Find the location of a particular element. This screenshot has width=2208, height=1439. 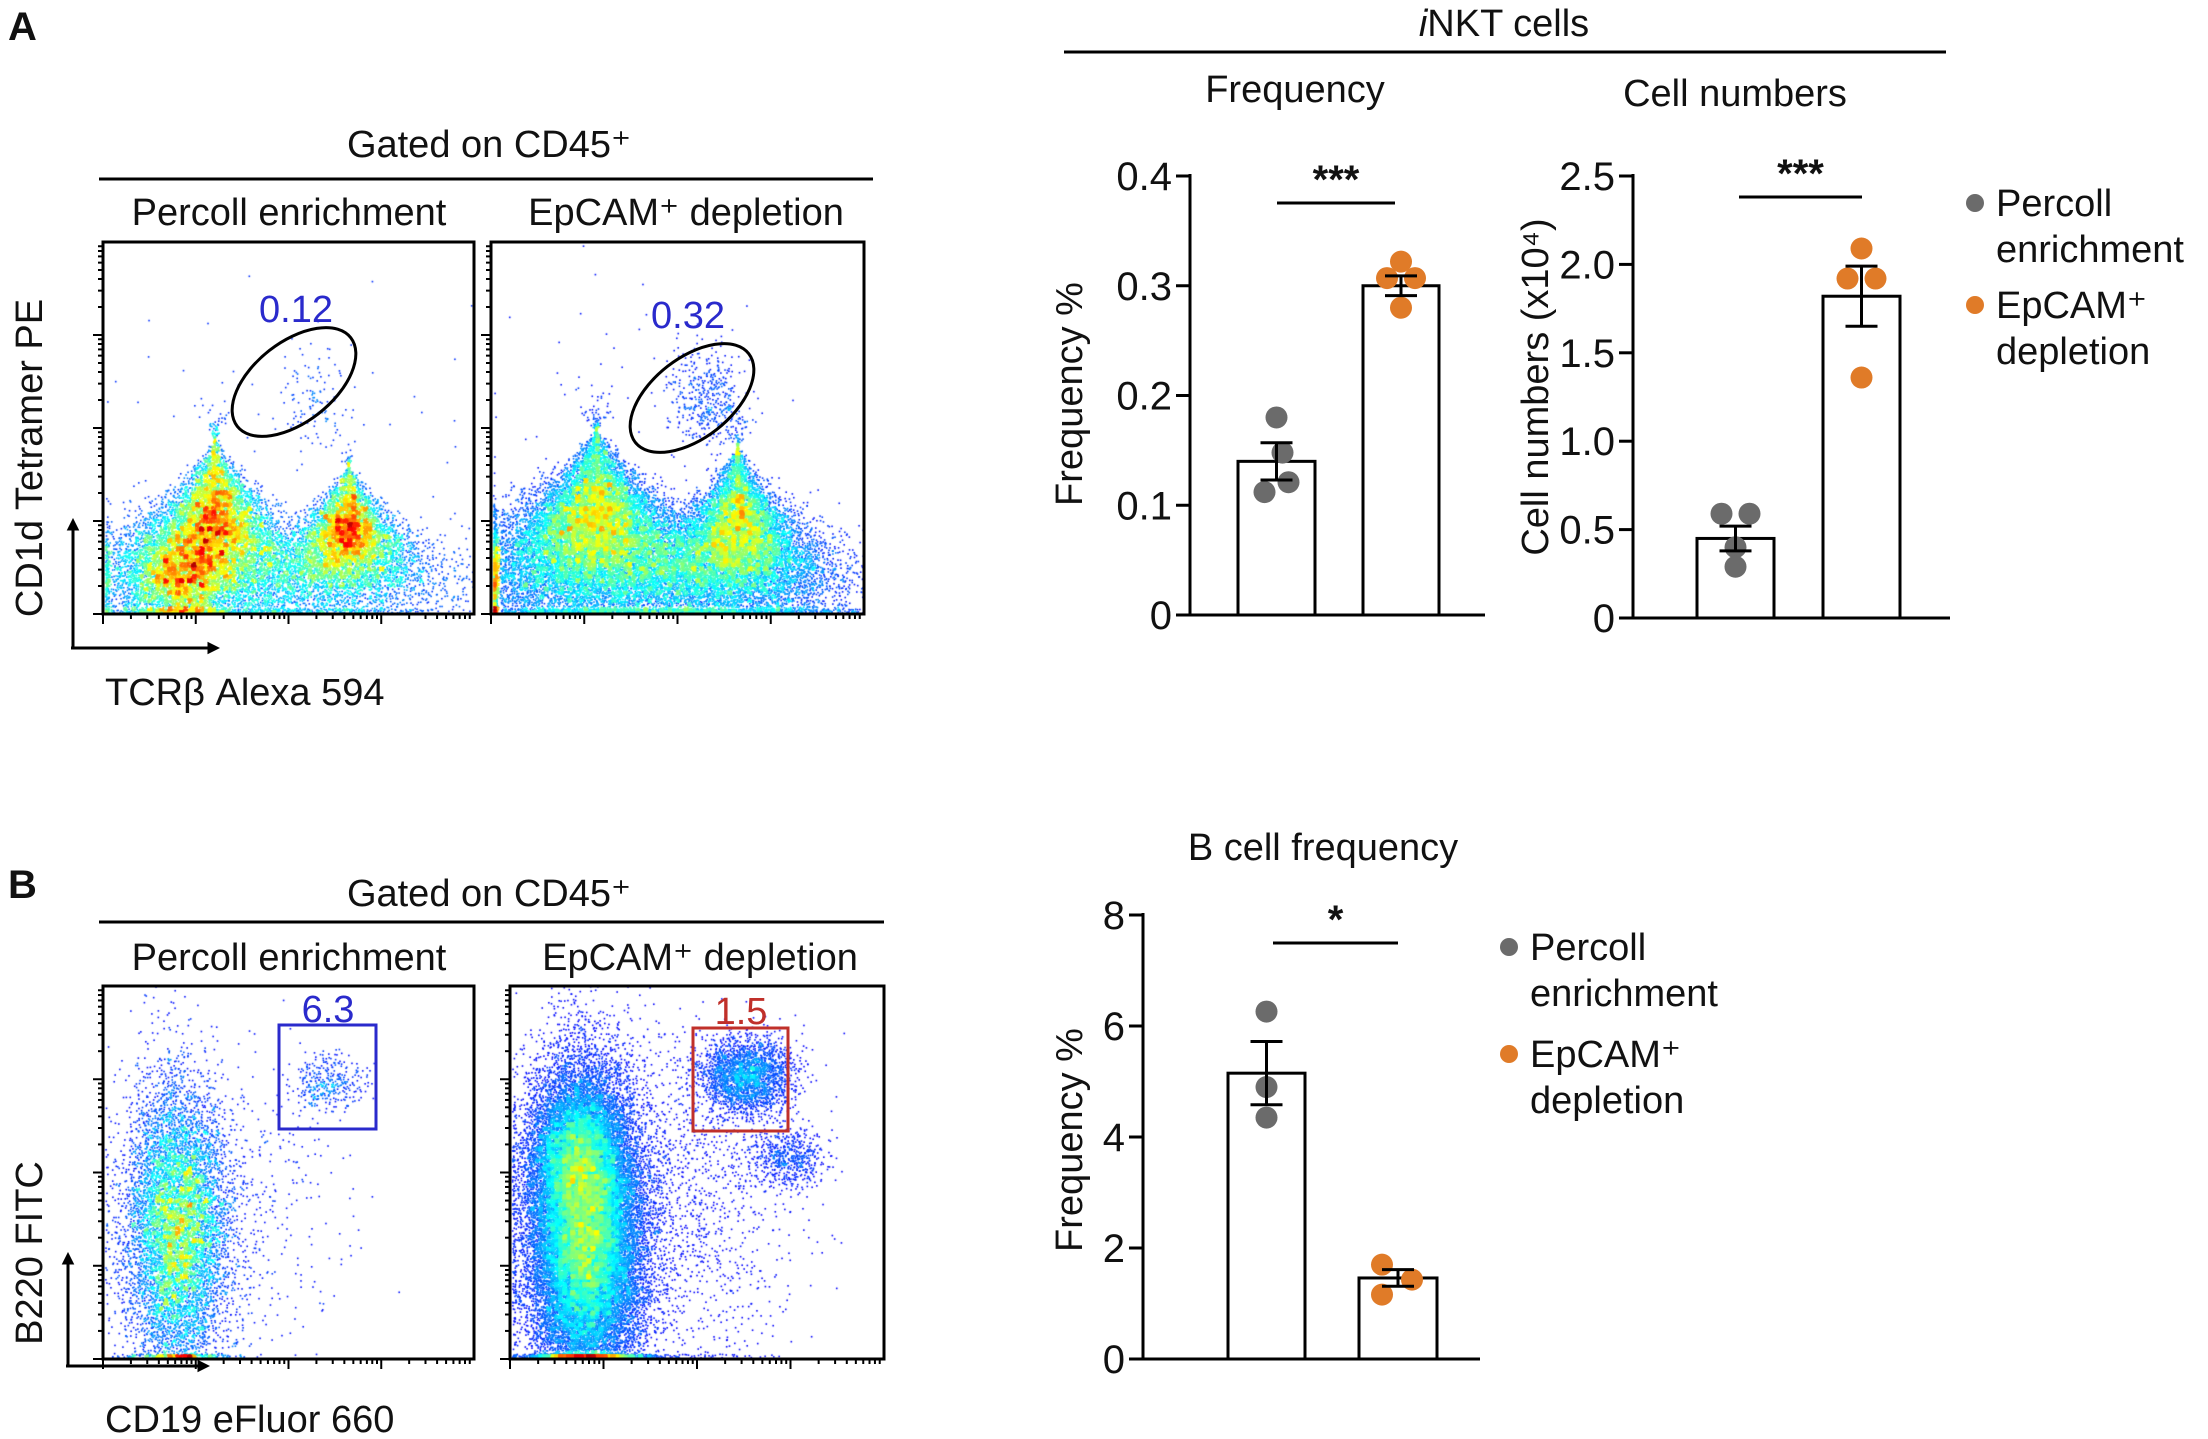

flow-b-left-title: Percoll enrichment is located at coordinates (289, 958).